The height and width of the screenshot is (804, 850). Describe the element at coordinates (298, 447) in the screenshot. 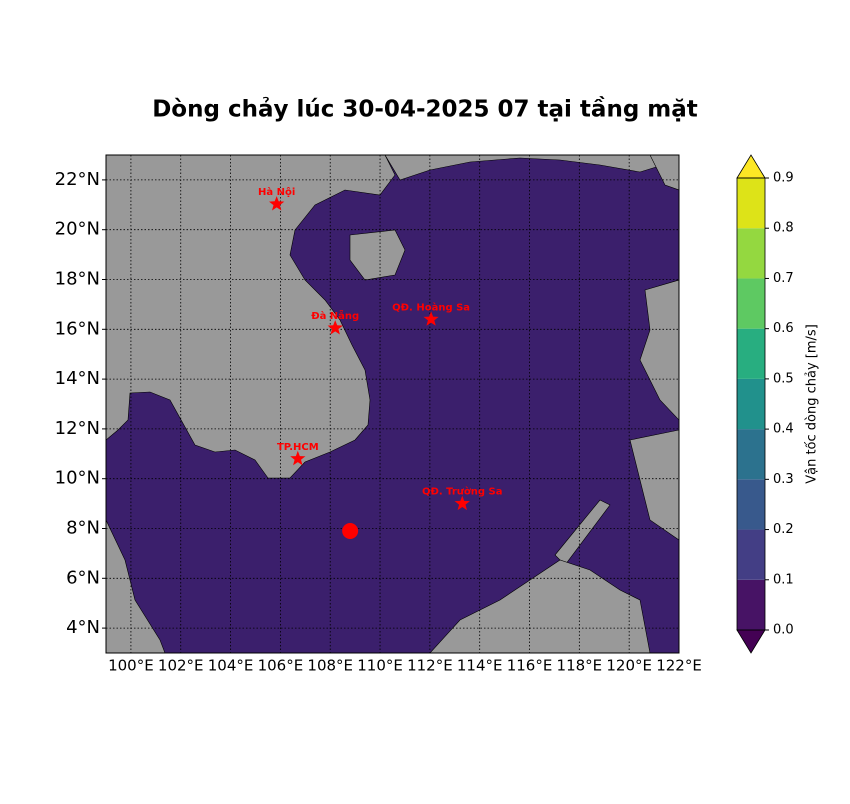

I see `city-label: TP.HCM` at that location.